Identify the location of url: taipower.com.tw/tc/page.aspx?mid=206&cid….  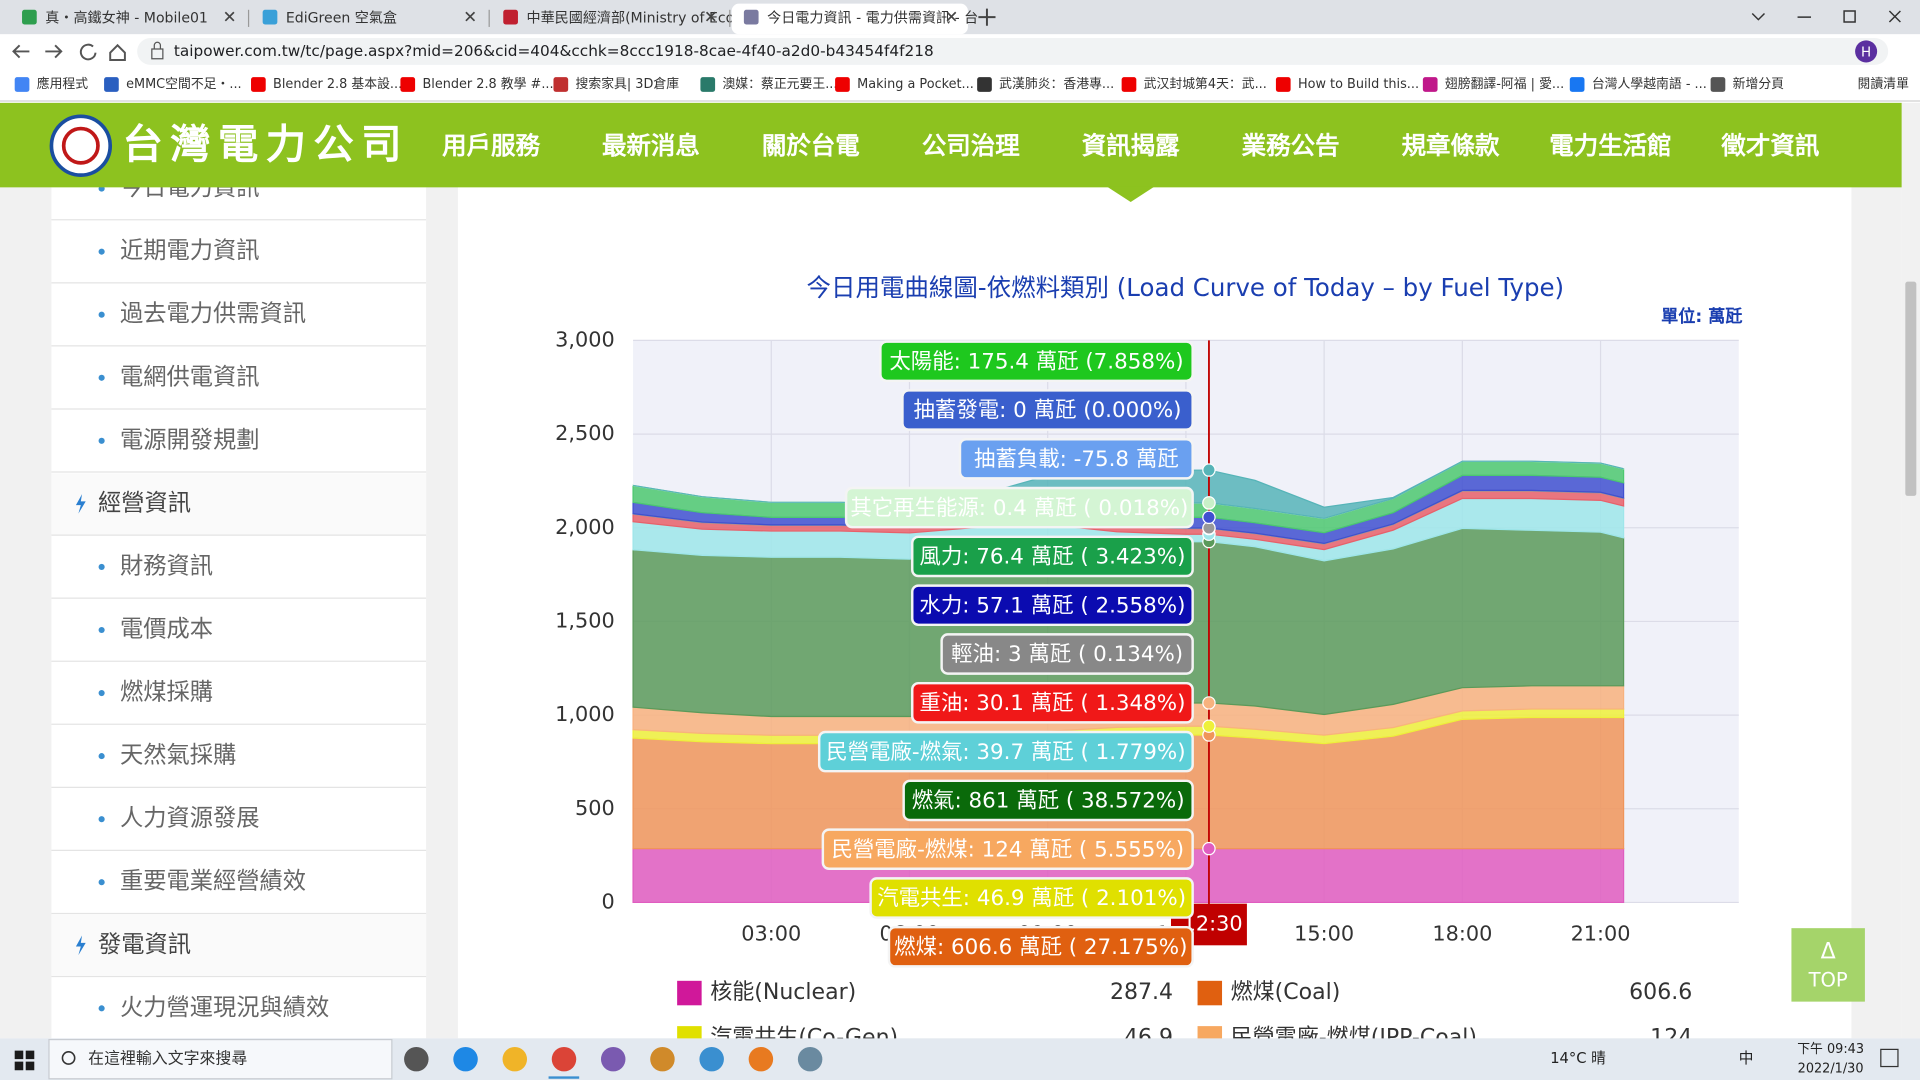
(554, 51).